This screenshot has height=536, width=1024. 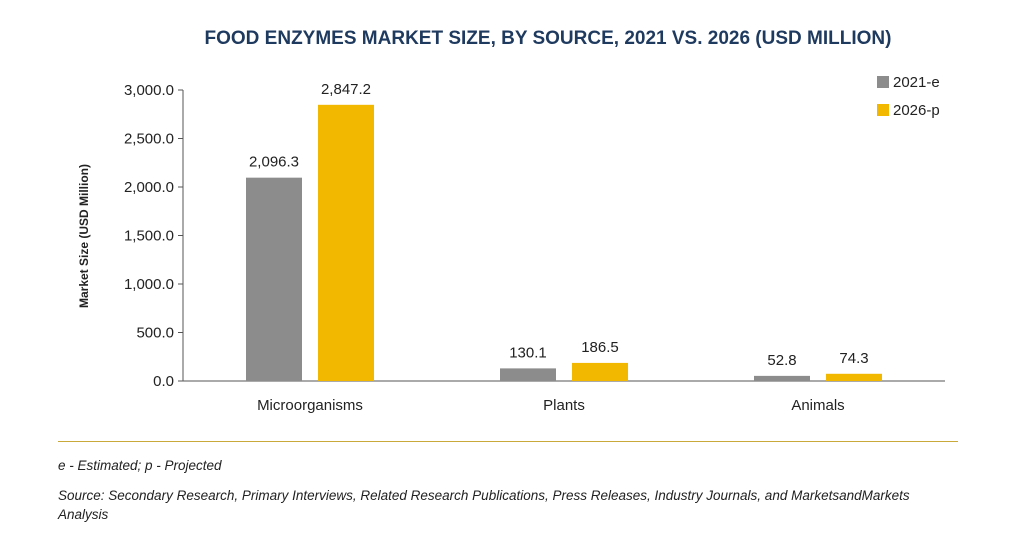 What do you see at coordinates (854, 377) in the screenshot?
I see `bar-animals-2026-p` at bounding box center [854, 377].